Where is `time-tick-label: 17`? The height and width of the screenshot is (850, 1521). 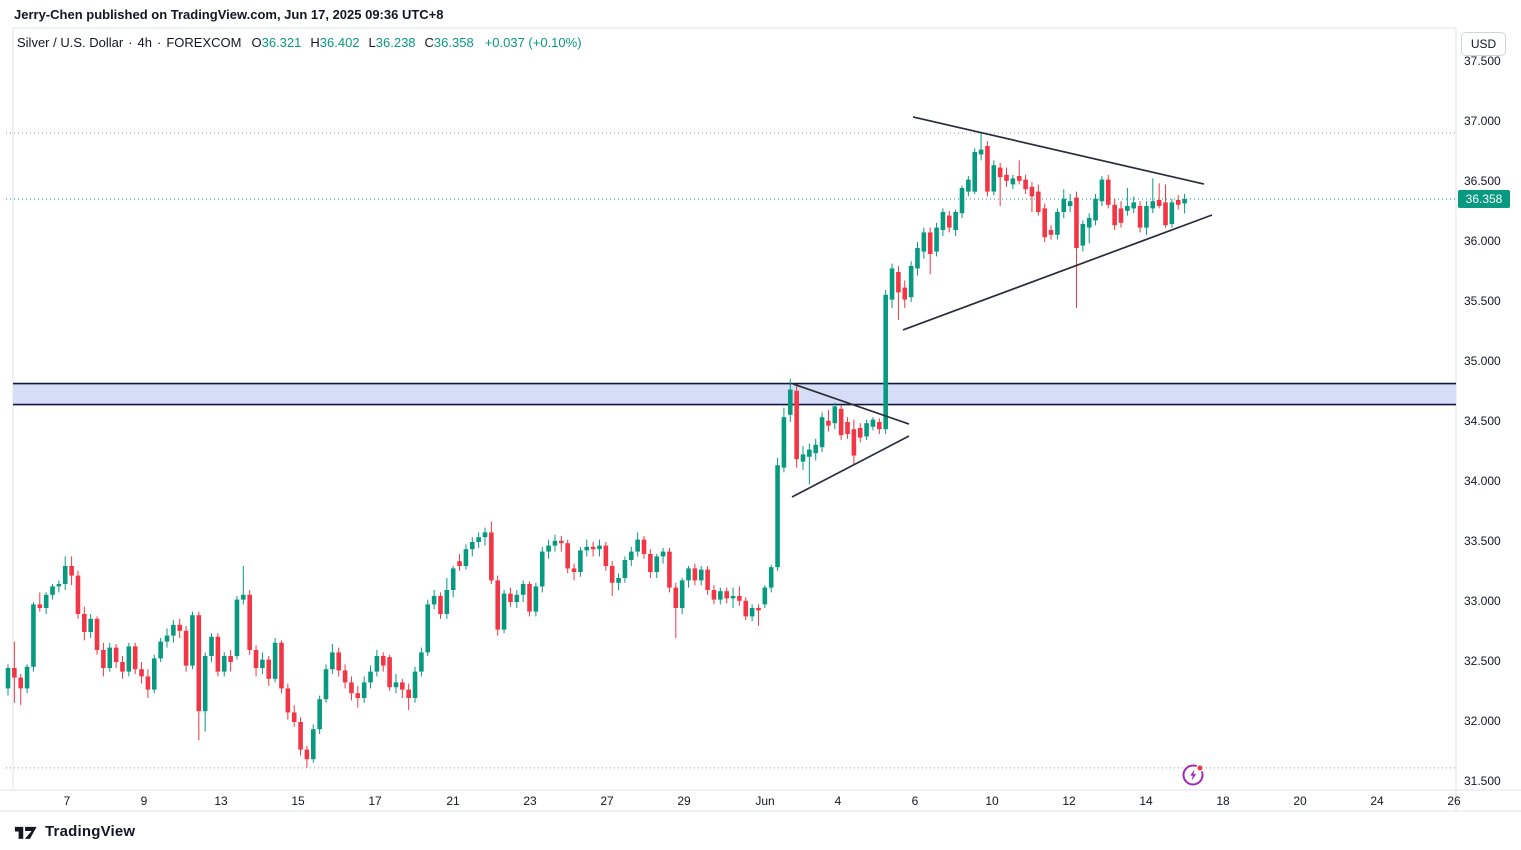 time-tick-label: 17 is located at coordinates (375, 801).